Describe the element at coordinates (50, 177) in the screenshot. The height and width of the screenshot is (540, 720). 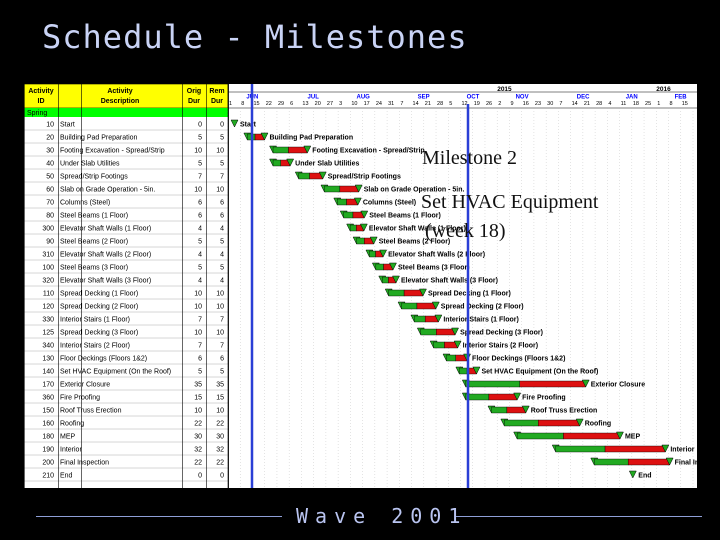
I see `cell-id: 50` at that location.